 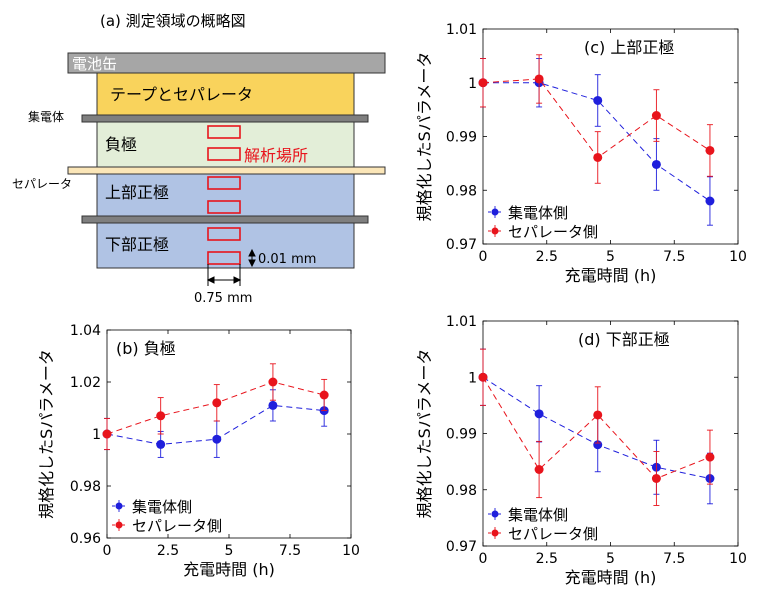 What do you see at coordinates (85, 539) in the screenshot?
I see `y-tick-label: 0.96` at bounding box center [85, 539].